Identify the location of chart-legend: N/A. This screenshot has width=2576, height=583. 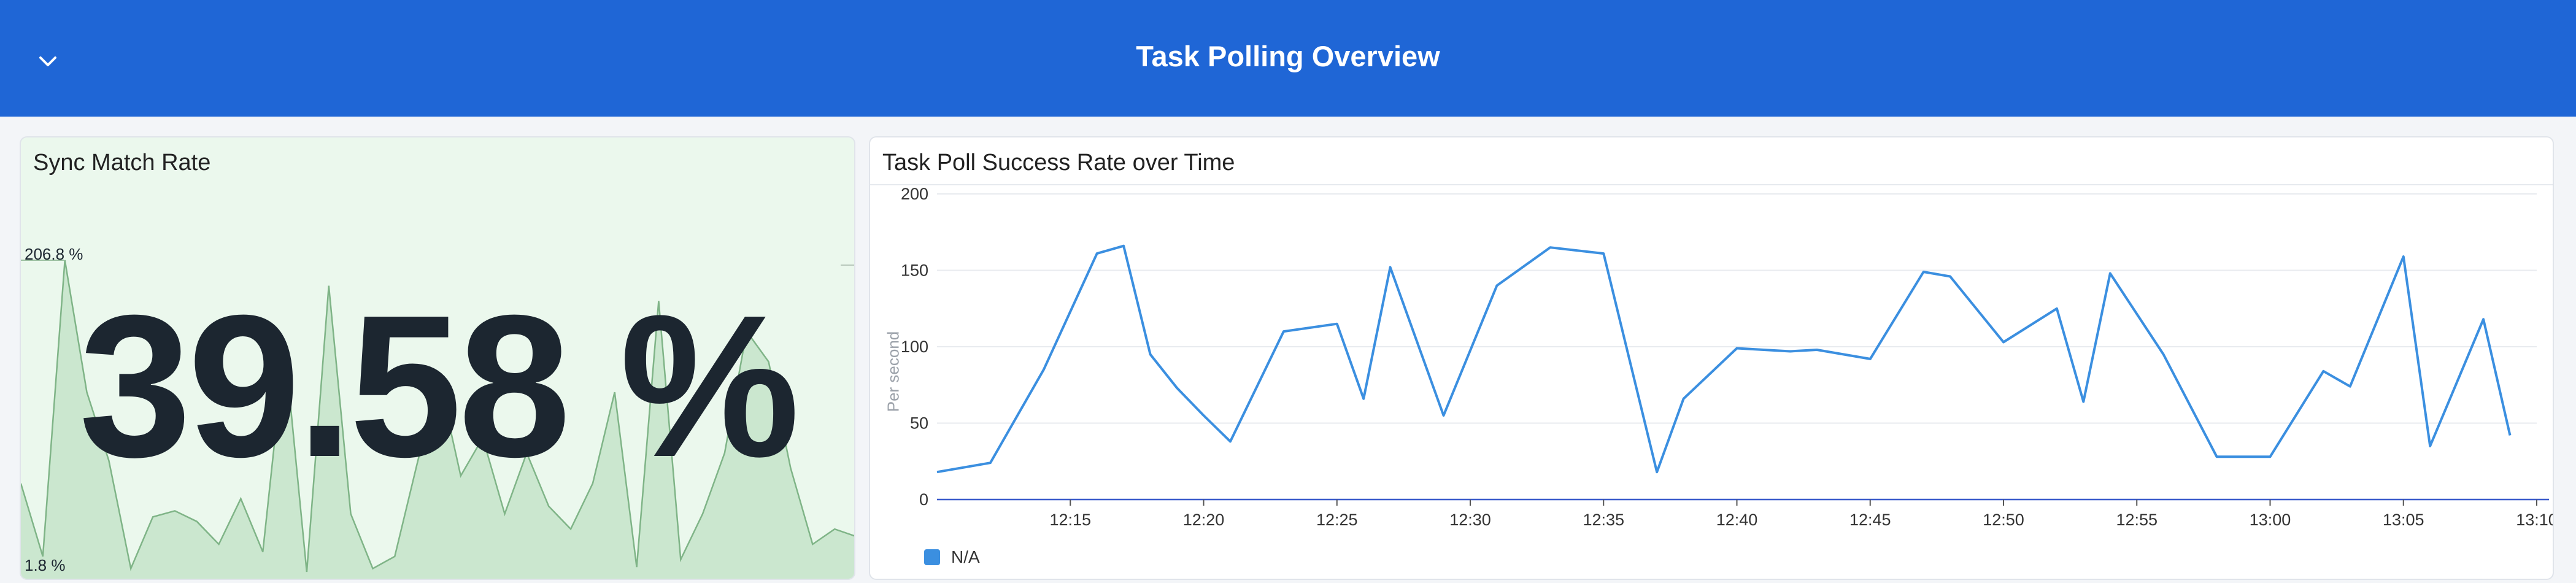
(952, 557).